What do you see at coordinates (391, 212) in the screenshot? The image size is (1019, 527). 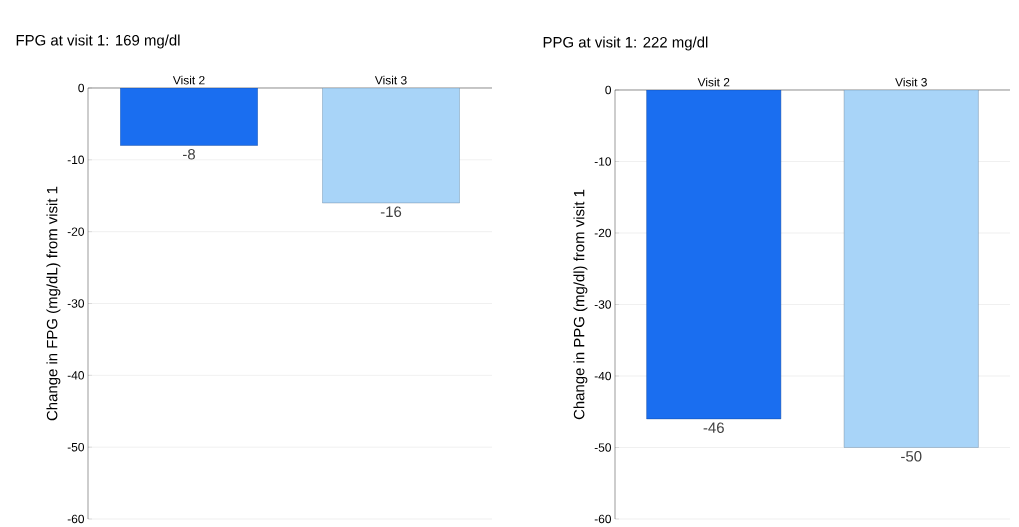 I see `data-label: -16` at bounding box center [391, 212].